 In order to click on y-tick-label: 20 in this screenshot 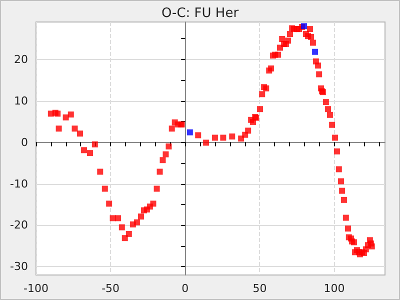, I will do `click(21, 59)`.